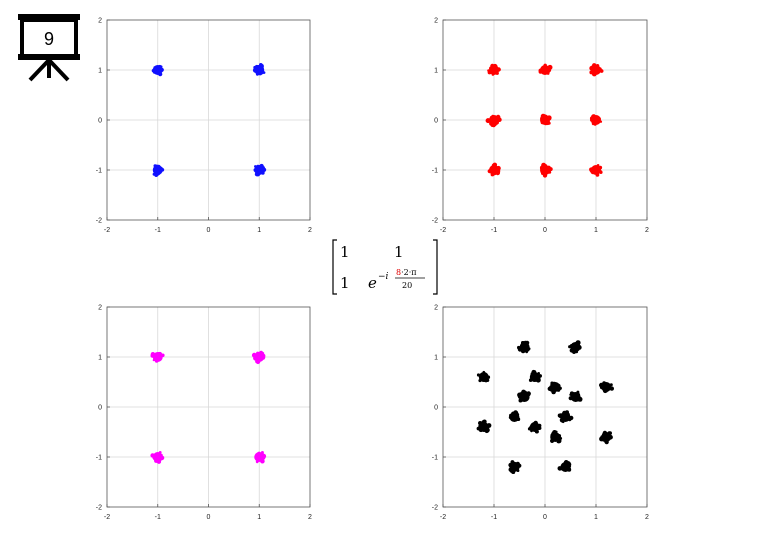 The width and height of the screenshot is (758, 544). I want to click on matrix-numerator-highlight: 8, so click(398, 272).